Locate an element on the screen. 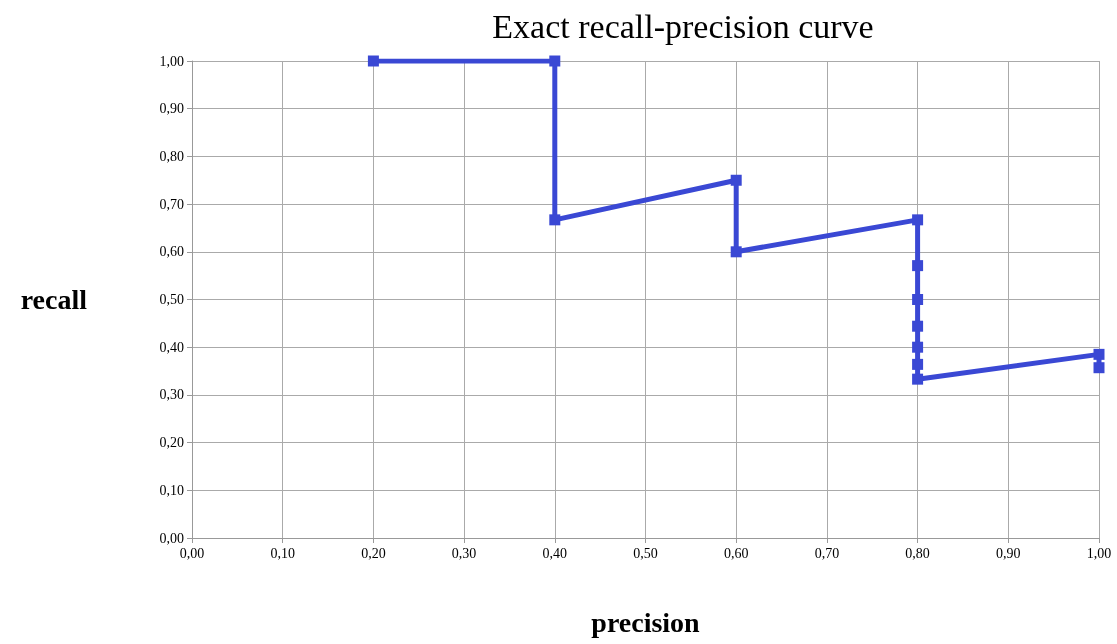 This screenshot has width=1117, height=644. y-tick-label: 0,60 is located at coordinates (171, 252).